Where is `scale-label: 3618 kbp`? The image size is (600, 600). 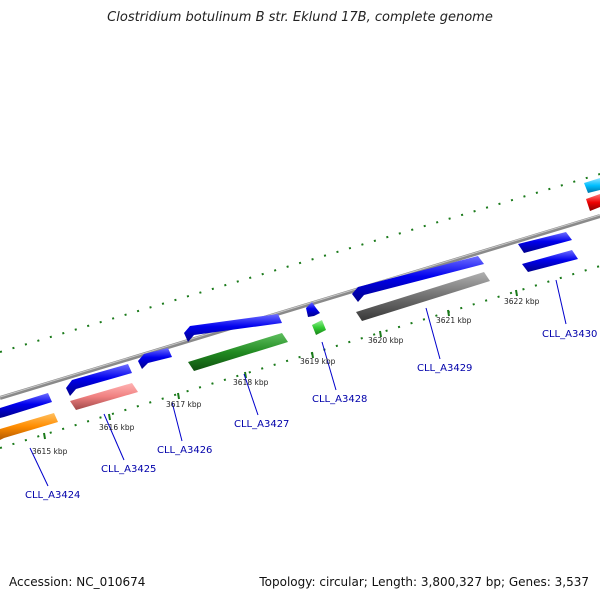 scale-label: 3618 kbp is located at coordinates (251, 382).